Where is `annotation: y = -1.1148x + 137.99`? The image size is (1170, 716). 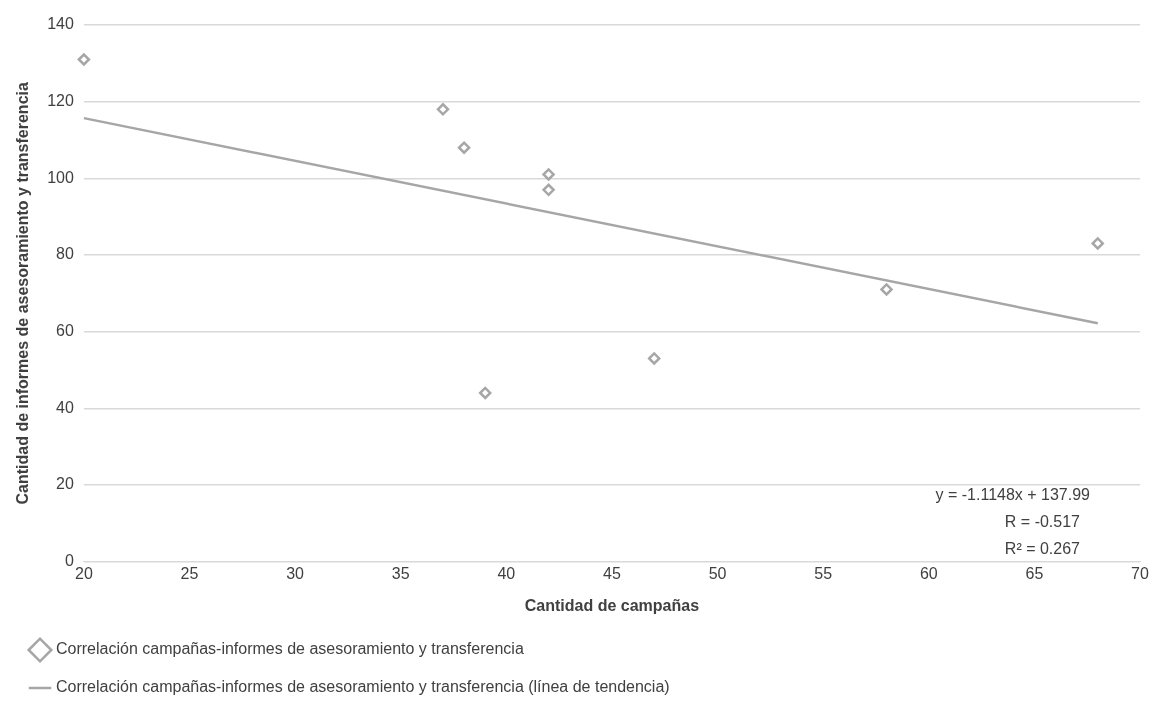 annotation: y = -1.1148x + 137.99 is located at coordinates (1013, 494).